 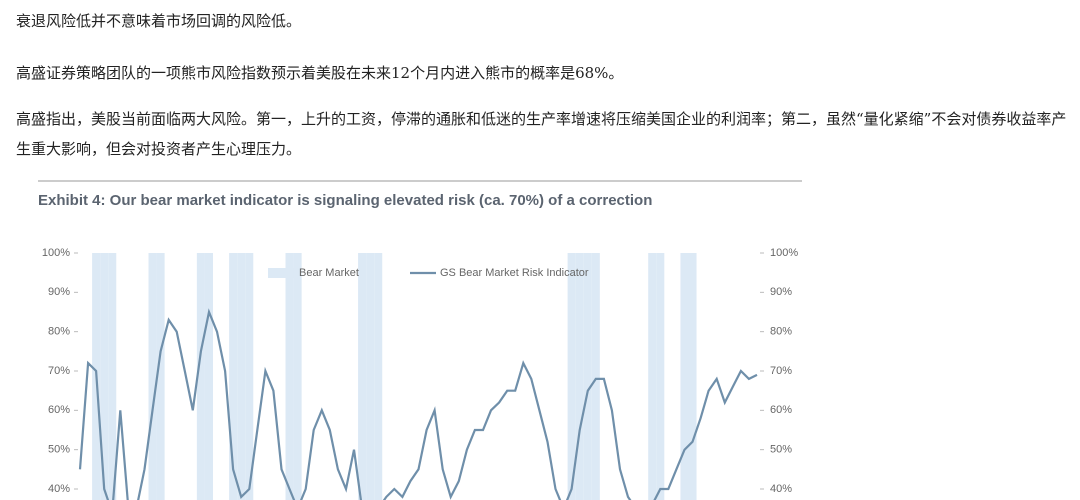 What do you see at coordinates (781, 292) in the screenshot?
I see `y2-tick-label: 90%` at bounding box center [781, 292].